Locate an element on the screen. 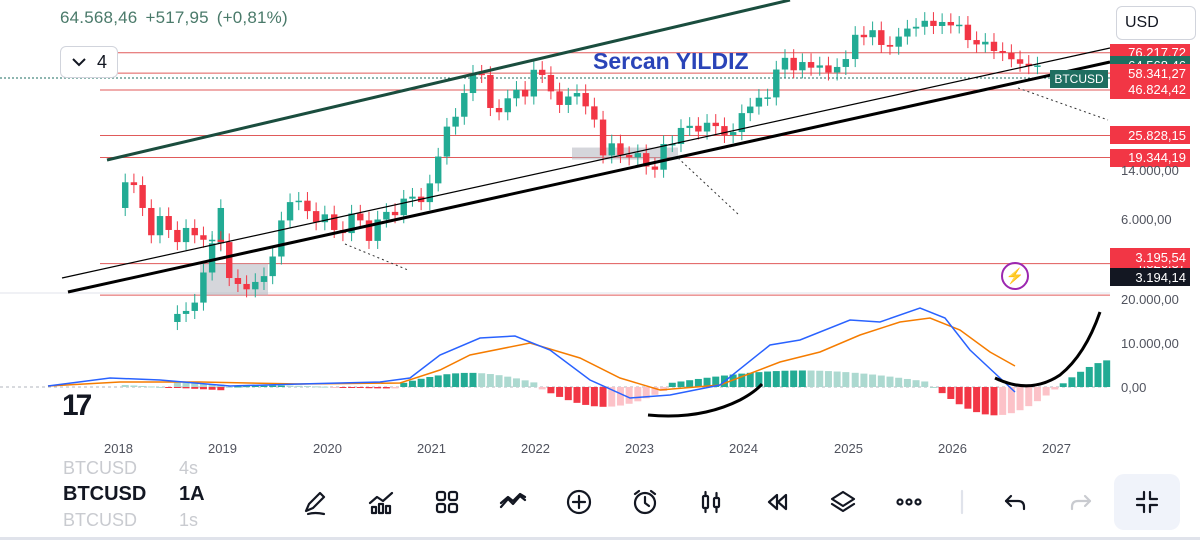 The image size is (1200, 540). symbol-list-item: BTCUSD 4s is located at coordinates (183, 468).